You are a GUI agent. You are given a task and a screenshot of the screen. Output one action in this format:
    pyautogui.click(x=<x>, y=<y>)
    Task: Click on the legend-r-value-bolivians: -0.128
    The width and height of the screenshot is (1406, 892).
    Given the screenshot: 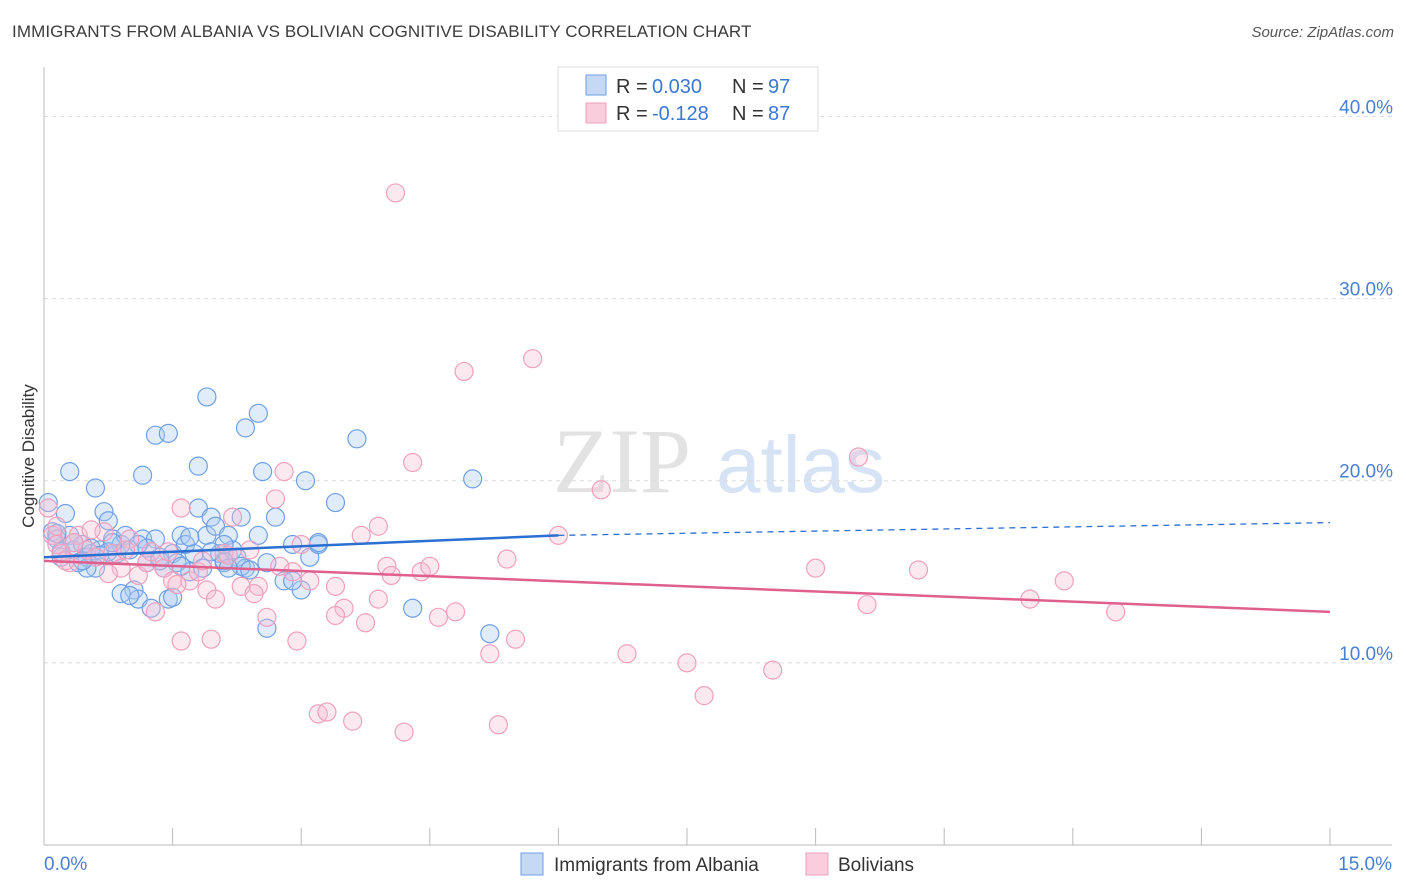 What is the action you would take?
    pyautogui.click(x=680, y=114)
    